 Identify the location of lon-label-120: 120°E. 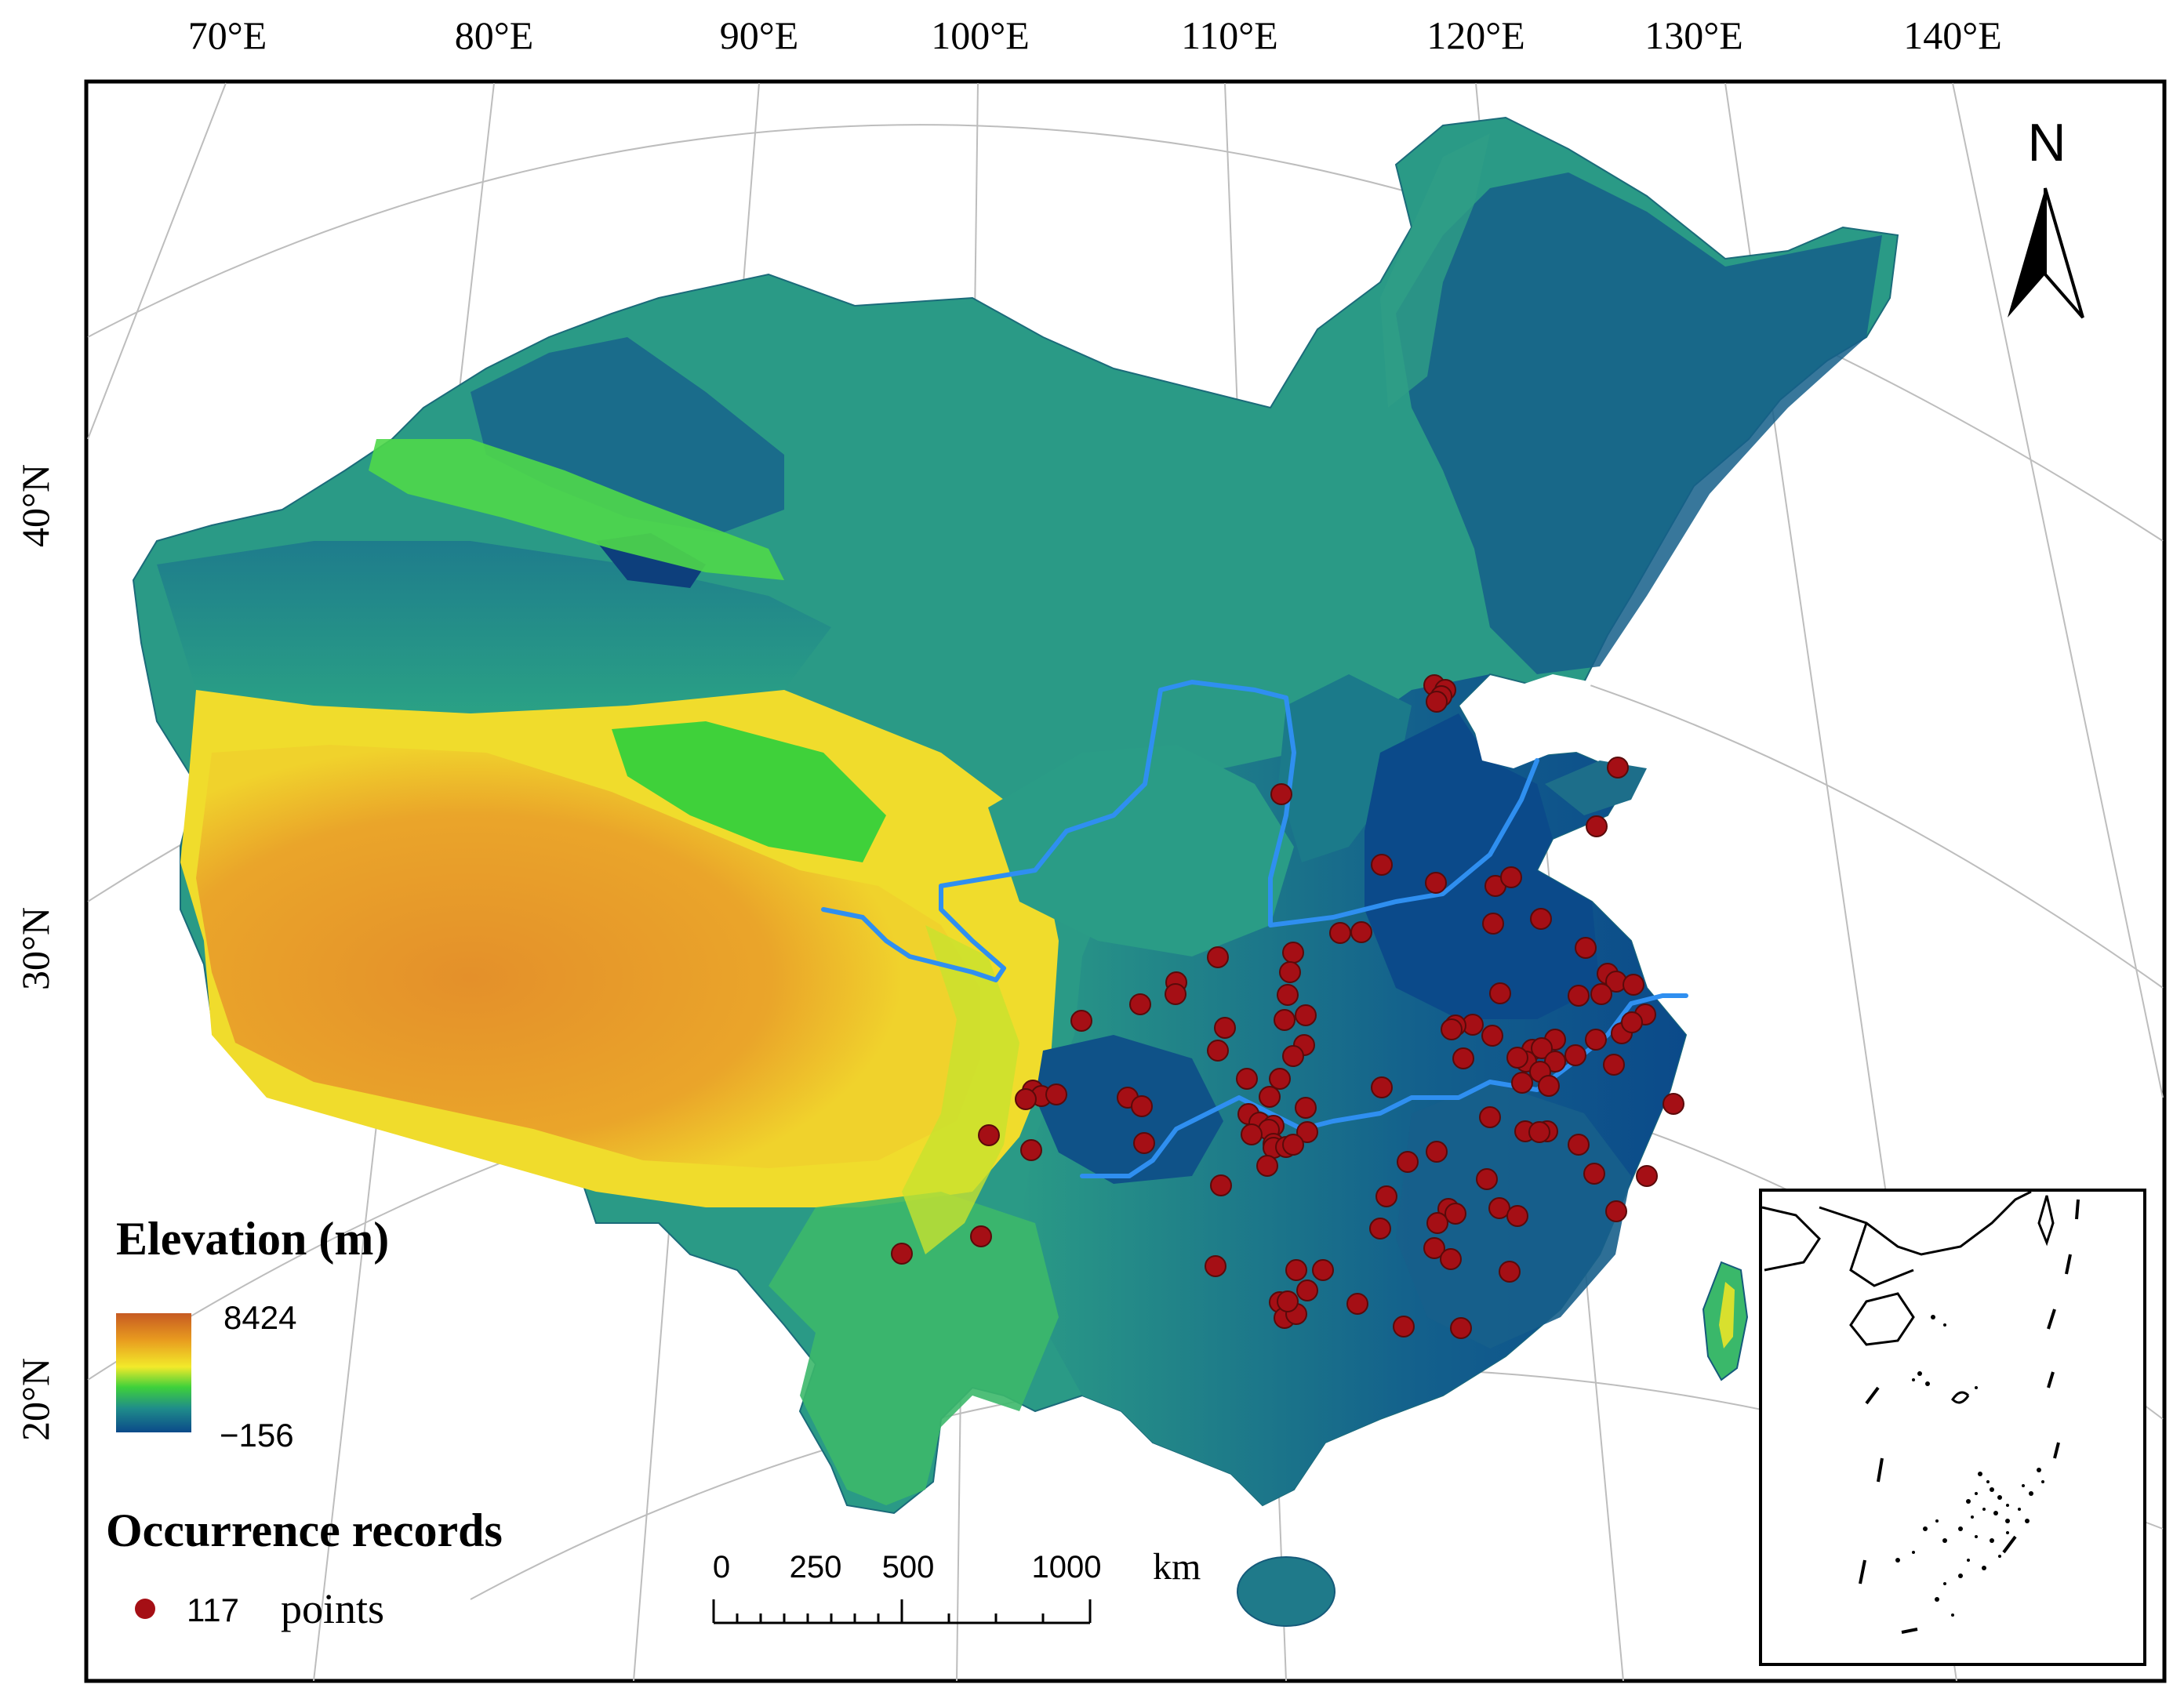
(1475, 35).